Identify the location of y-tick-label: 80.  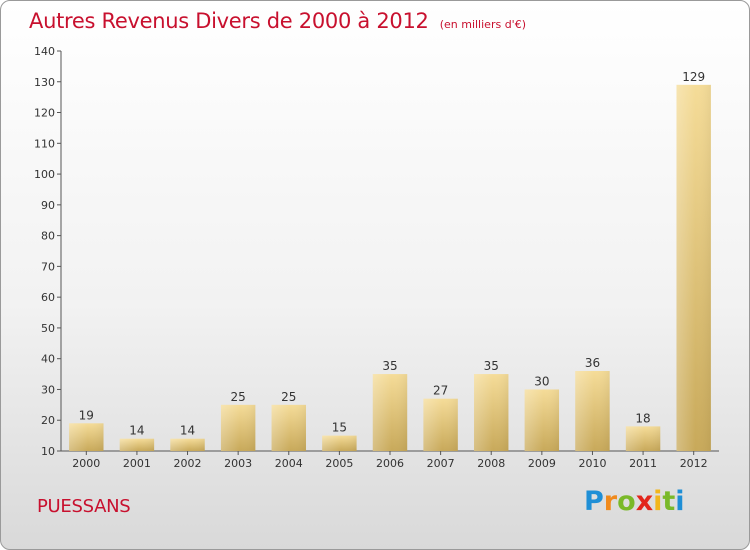
(48, 236).